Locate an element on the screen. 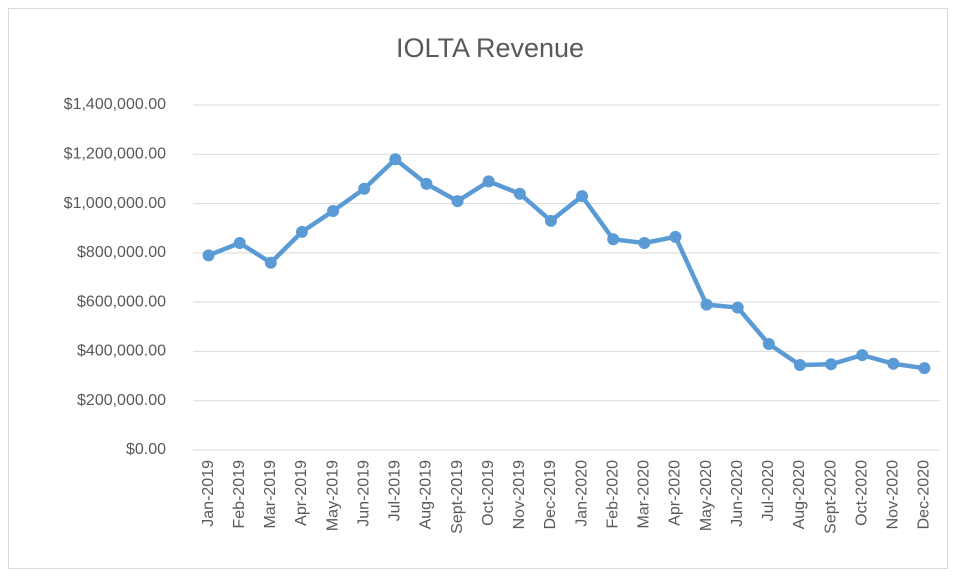 This screenshot has height=577, width=956. y-tick-label: $200,000.00 is located at coordinates (121, 400).